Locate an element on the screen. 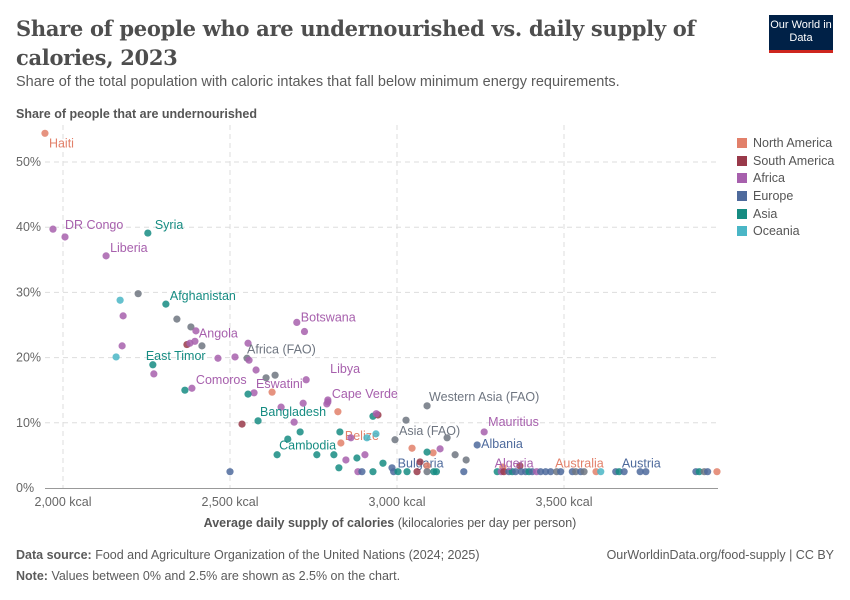 This screenshot has width=850, height=600. legend-label: Oceania is located at coordinates (776, 231).